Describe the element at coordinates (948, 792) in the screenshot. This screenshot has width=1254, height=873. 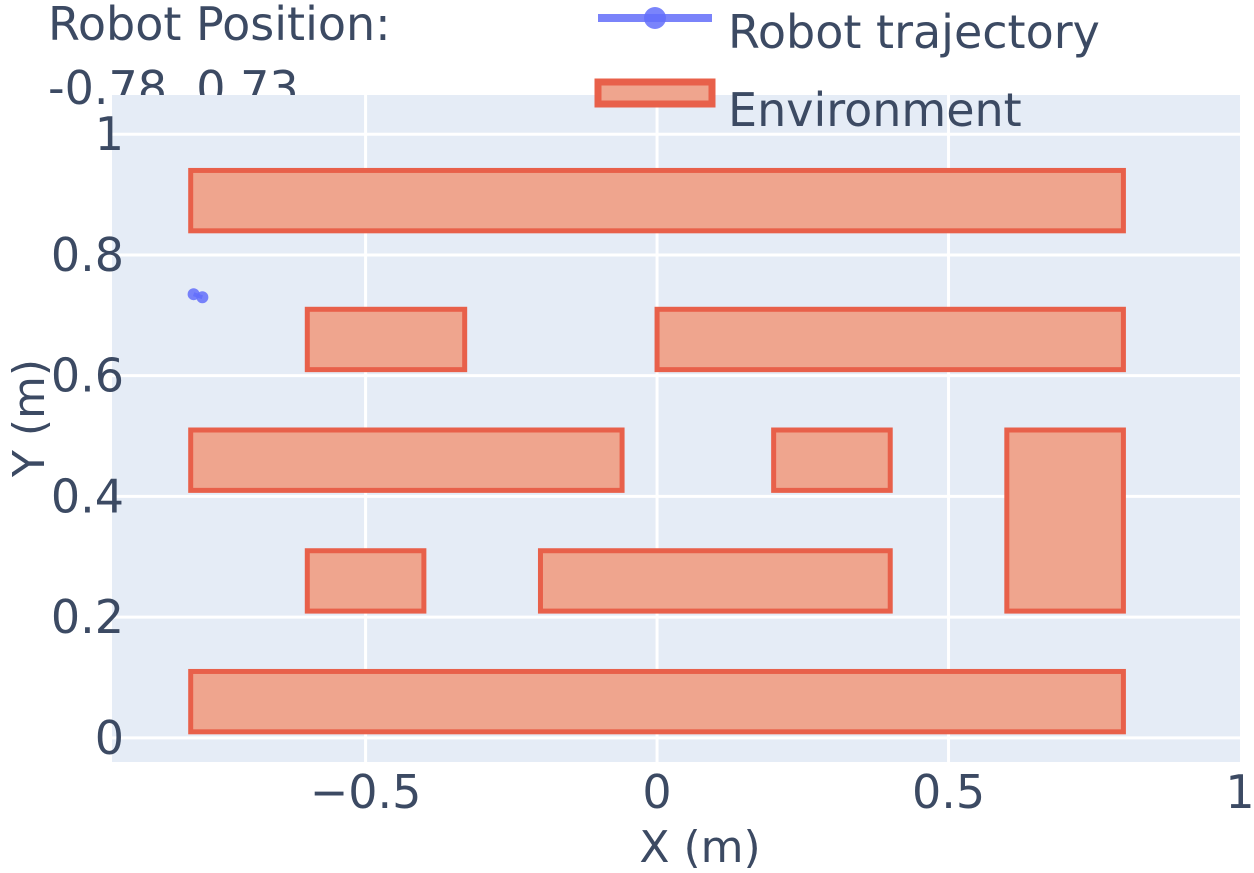
I see `x-tick-label: 0.5` at that location.